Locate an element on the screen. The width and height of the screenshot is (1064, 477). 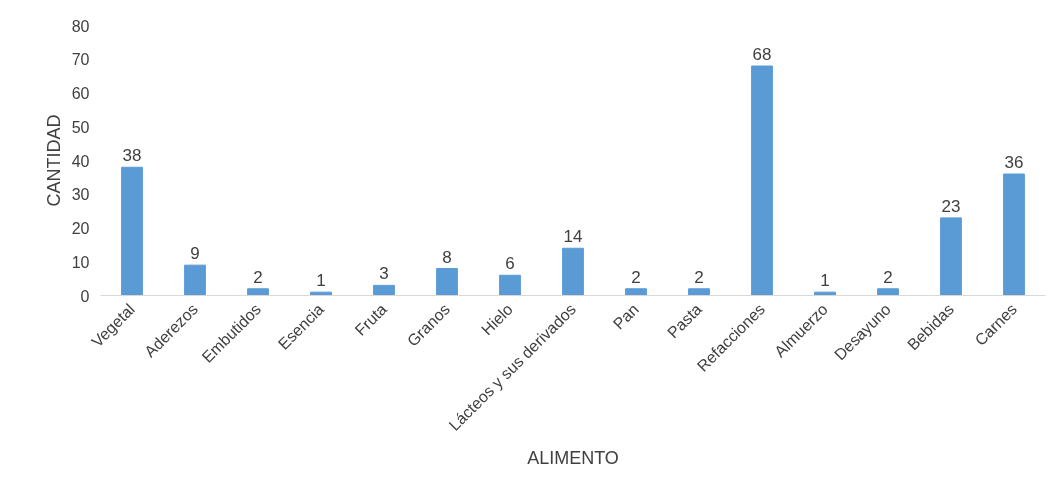
data-label: 8 is located at coordinates (447, 257).